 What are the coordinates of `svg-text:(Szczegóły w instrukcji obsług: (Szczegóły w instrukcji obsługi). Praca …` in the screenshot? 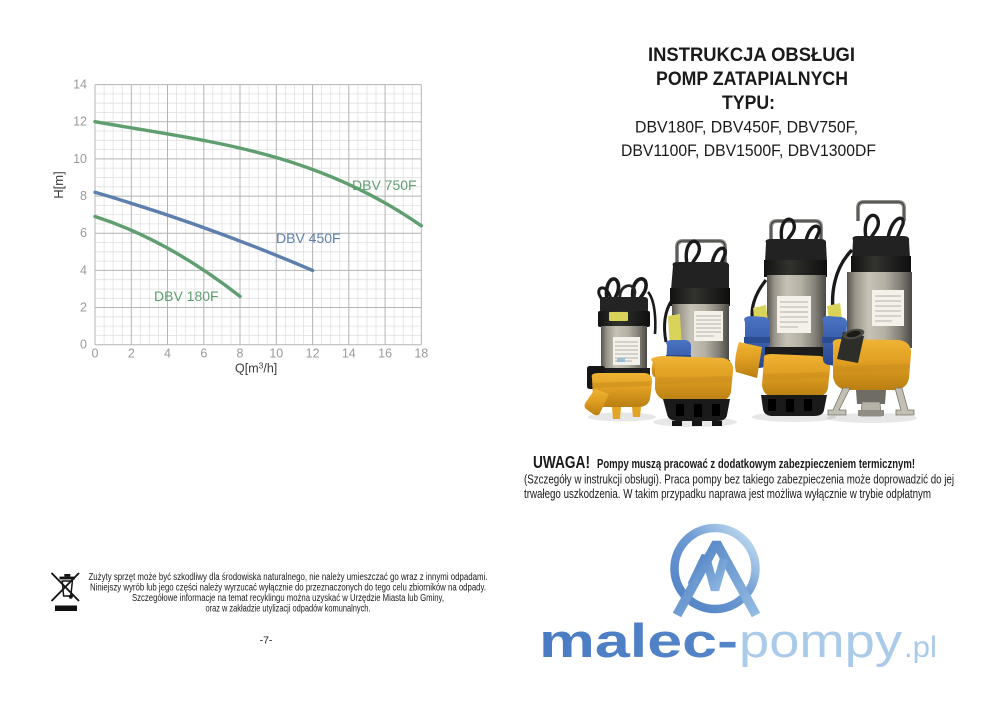 It's located at (739, 480).